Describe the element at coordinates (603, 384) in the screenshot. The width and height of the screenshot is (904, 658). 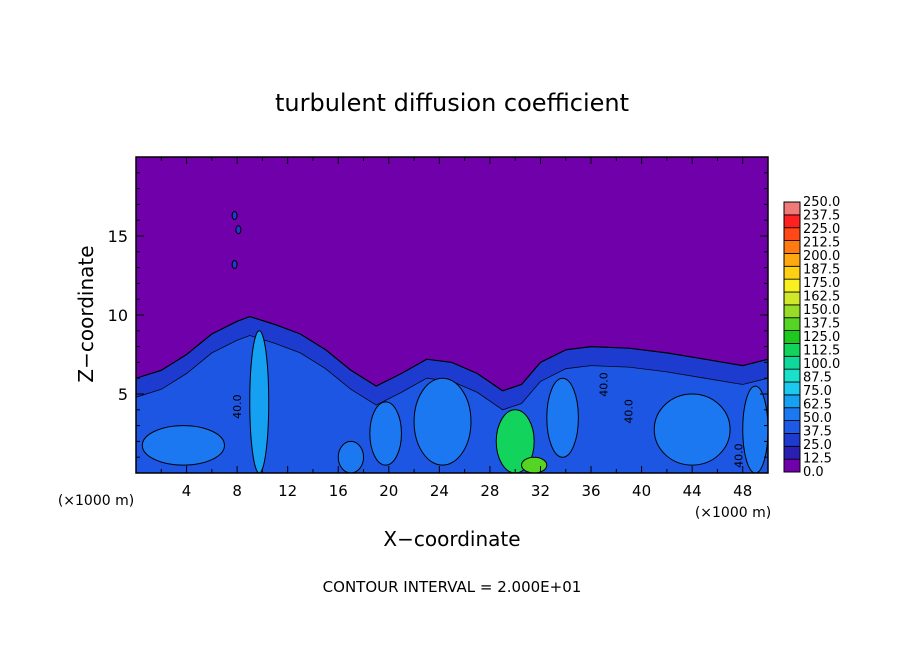
I see `contour-label-1: 40.0` at that location.